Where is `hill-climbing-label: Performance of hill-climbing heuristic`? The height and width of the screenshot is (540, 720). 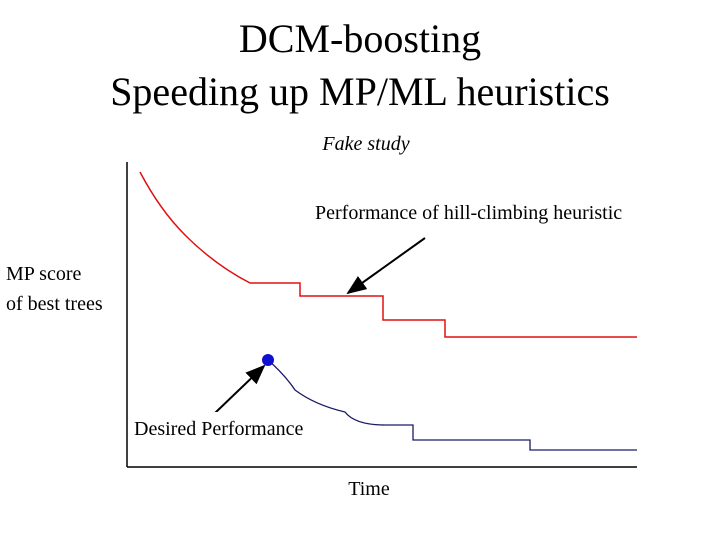 hill-climbing-label: Performance of hill-climbing heuristic is located at coordinates (468, 213).